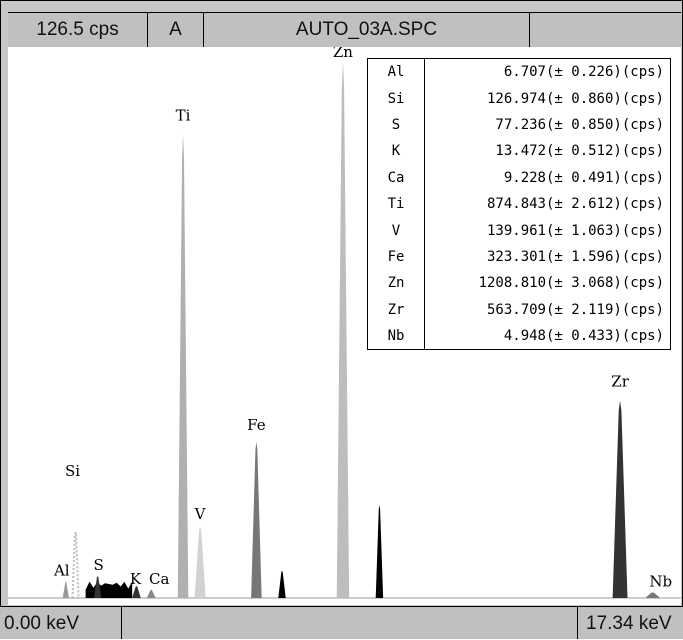  Describe the element at coordinates (575, 230) in the screenshot. I see `legend-intensity-value: 139.961(± 1.063)(cps)` at that location.